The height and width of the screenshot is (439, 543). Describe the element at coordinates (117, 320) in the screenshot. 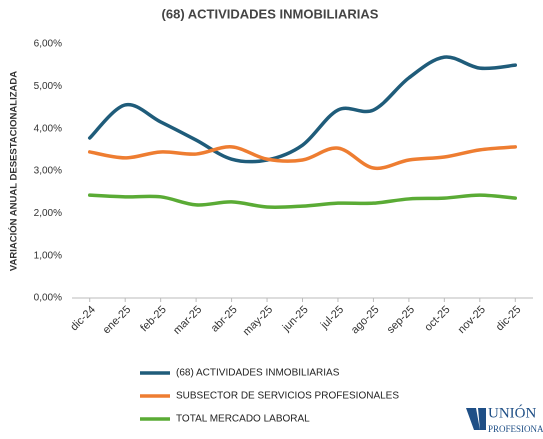

I see `x-tick-label: ene-25` at that location.